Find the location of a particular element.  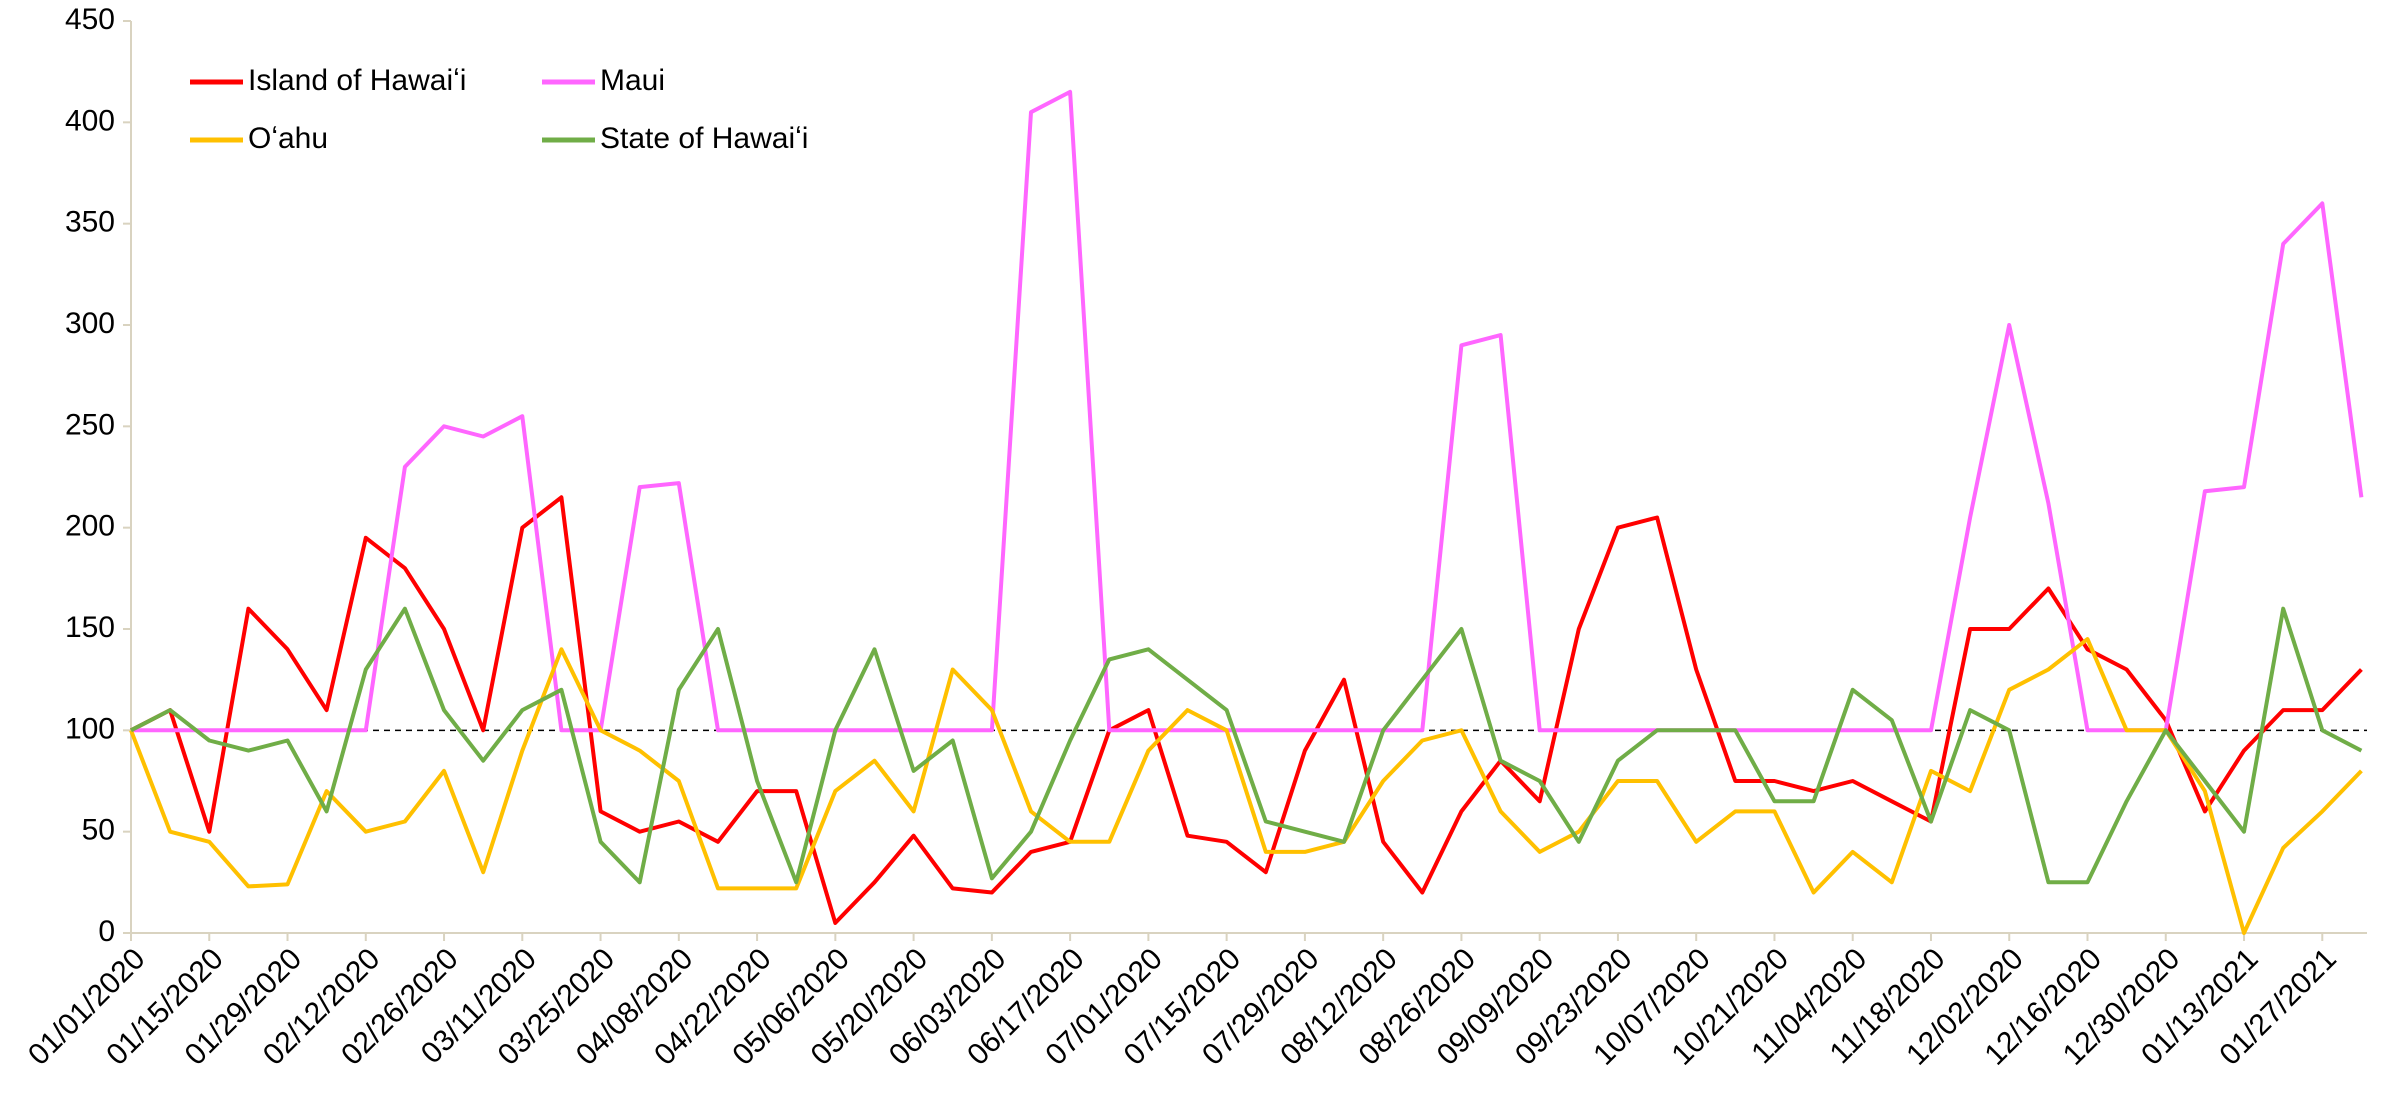

legend-label: Island of Hawaiʻi is located at coordinates (357, 80).